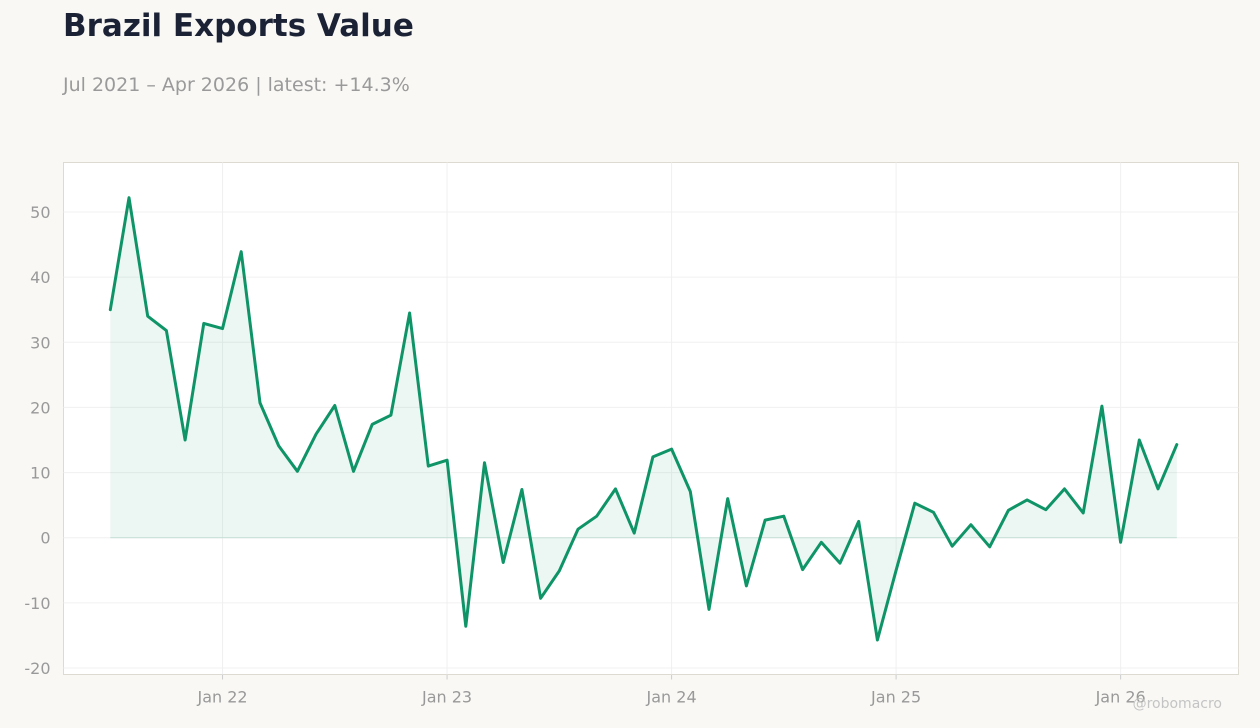 The height and width of the screenshot is (728, 1260). Describe the element at coordinates (1120, 697) in the screenshot. I see `x-tick-label: Jan 26` at that location.